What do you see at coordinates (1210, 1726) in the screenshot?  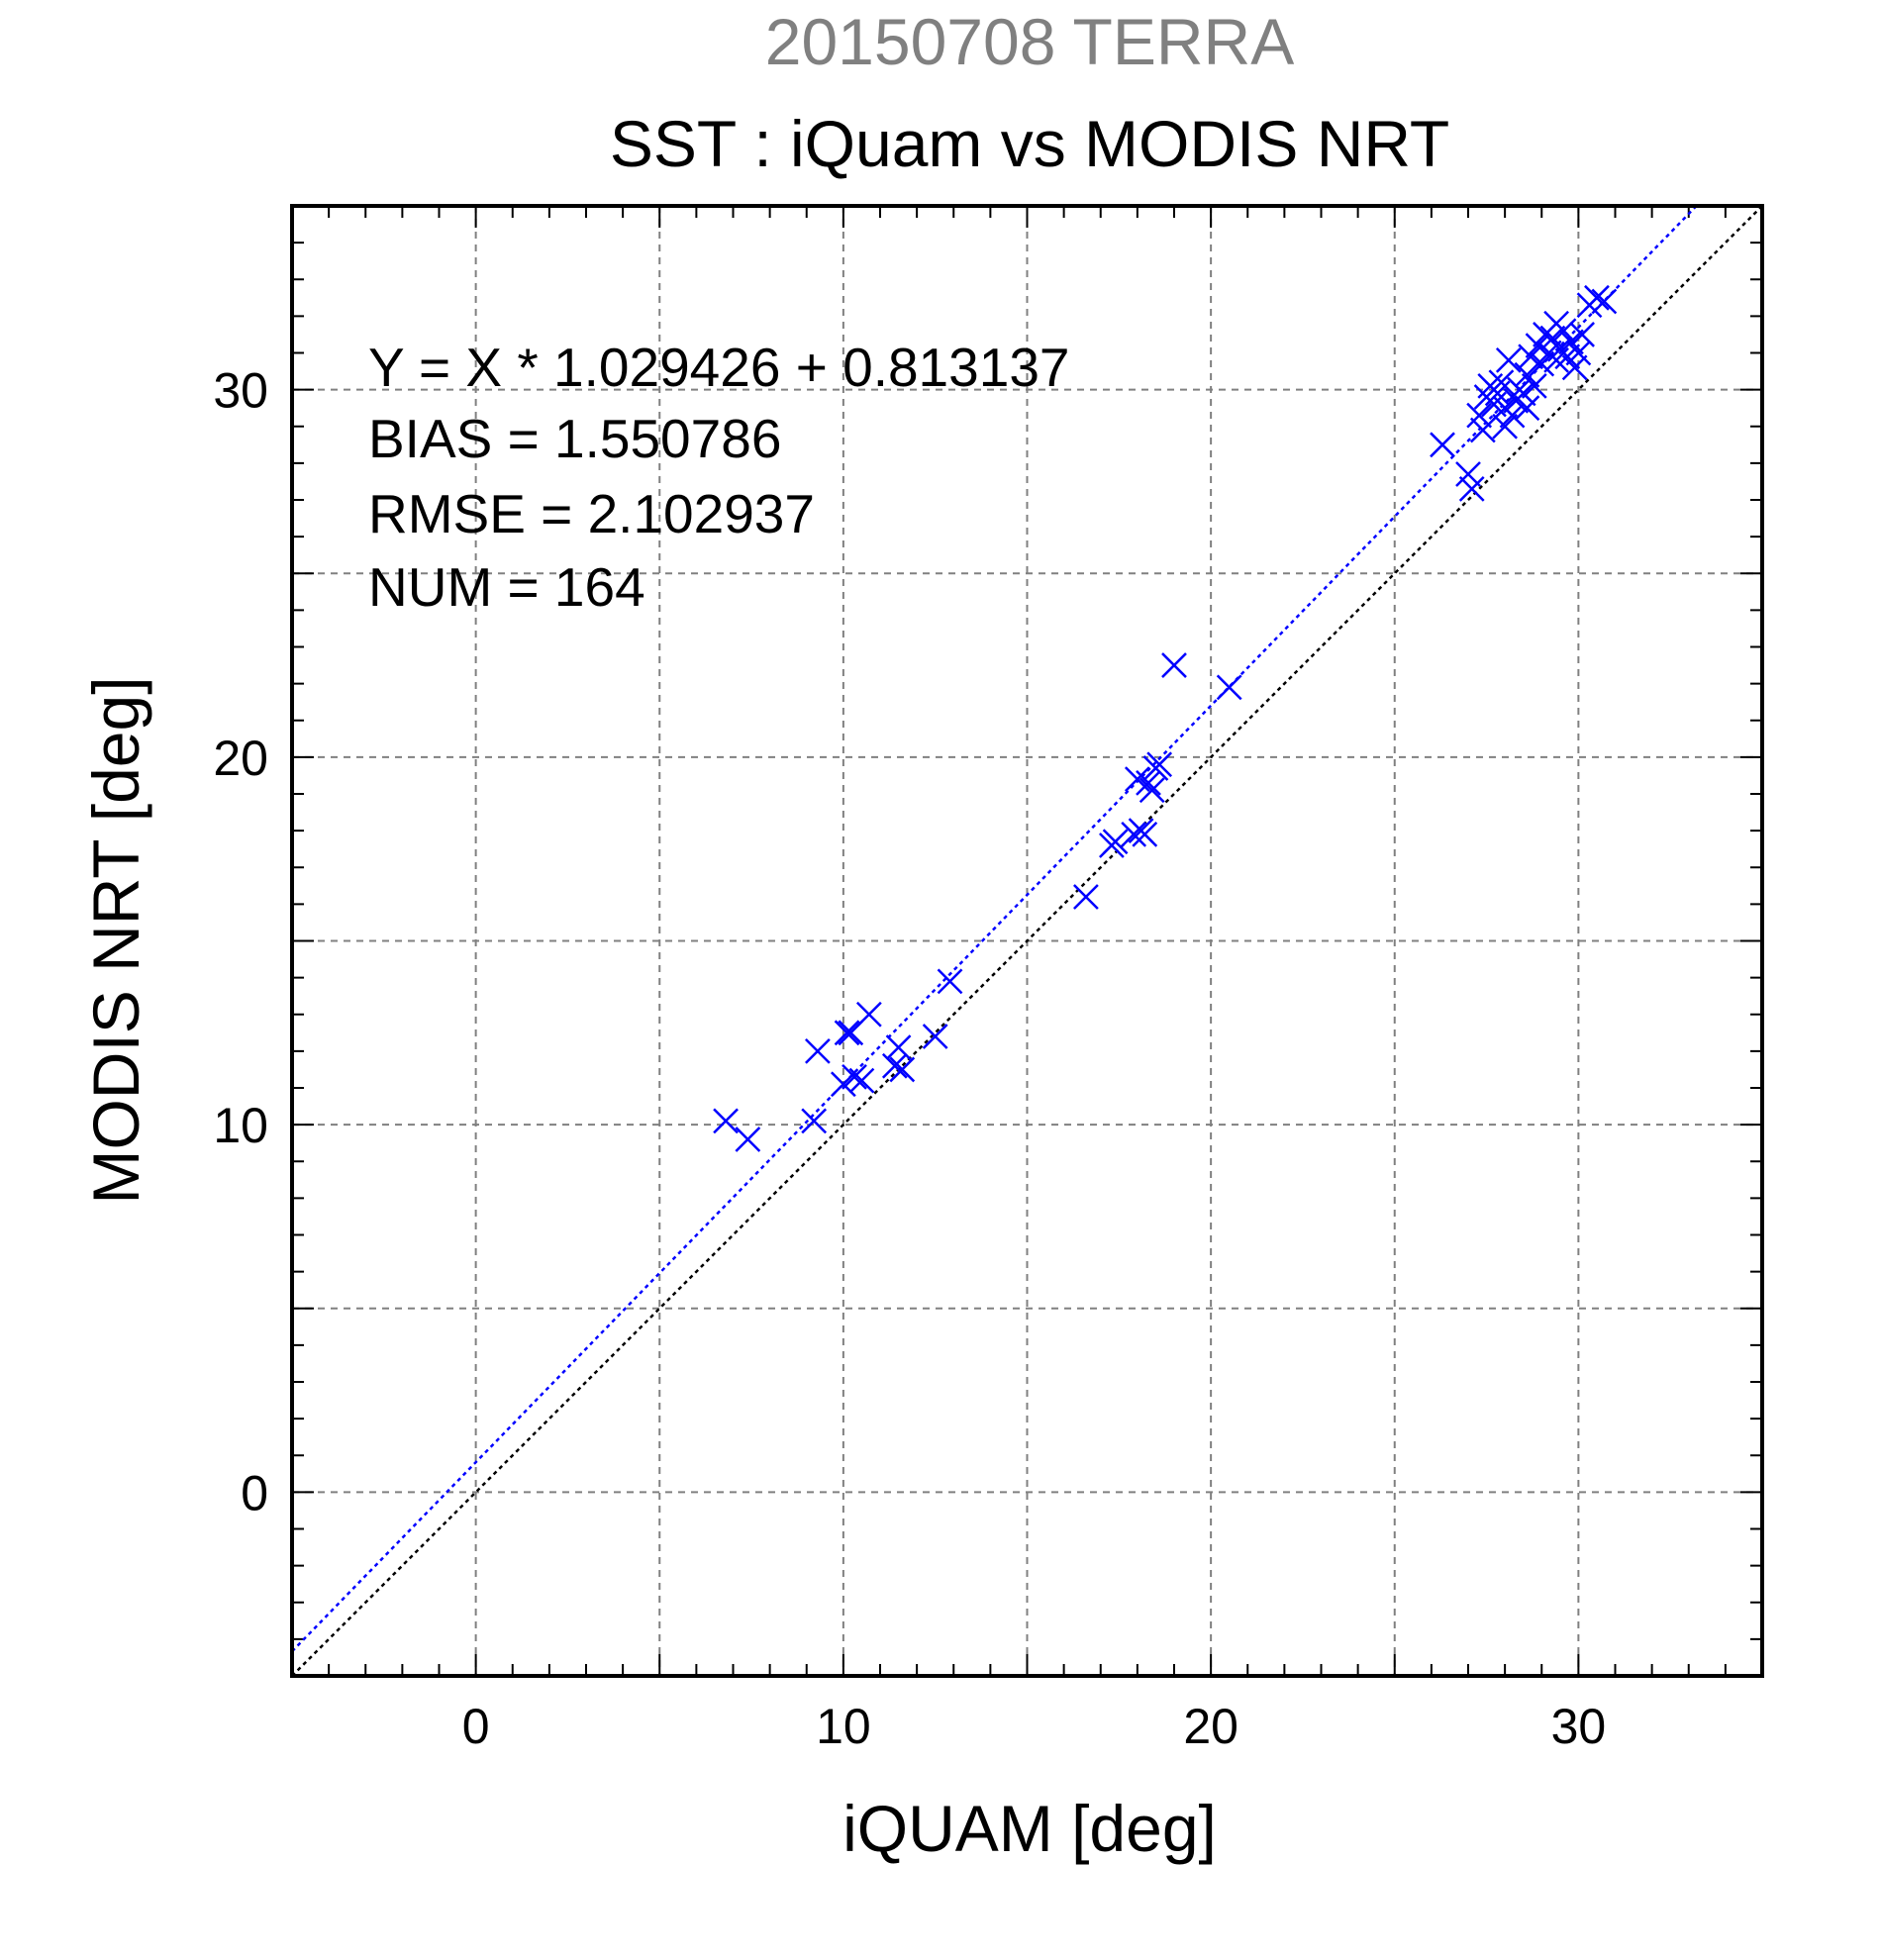 I see `x-tick-label: 20` at bounding box center [1210, 1726].